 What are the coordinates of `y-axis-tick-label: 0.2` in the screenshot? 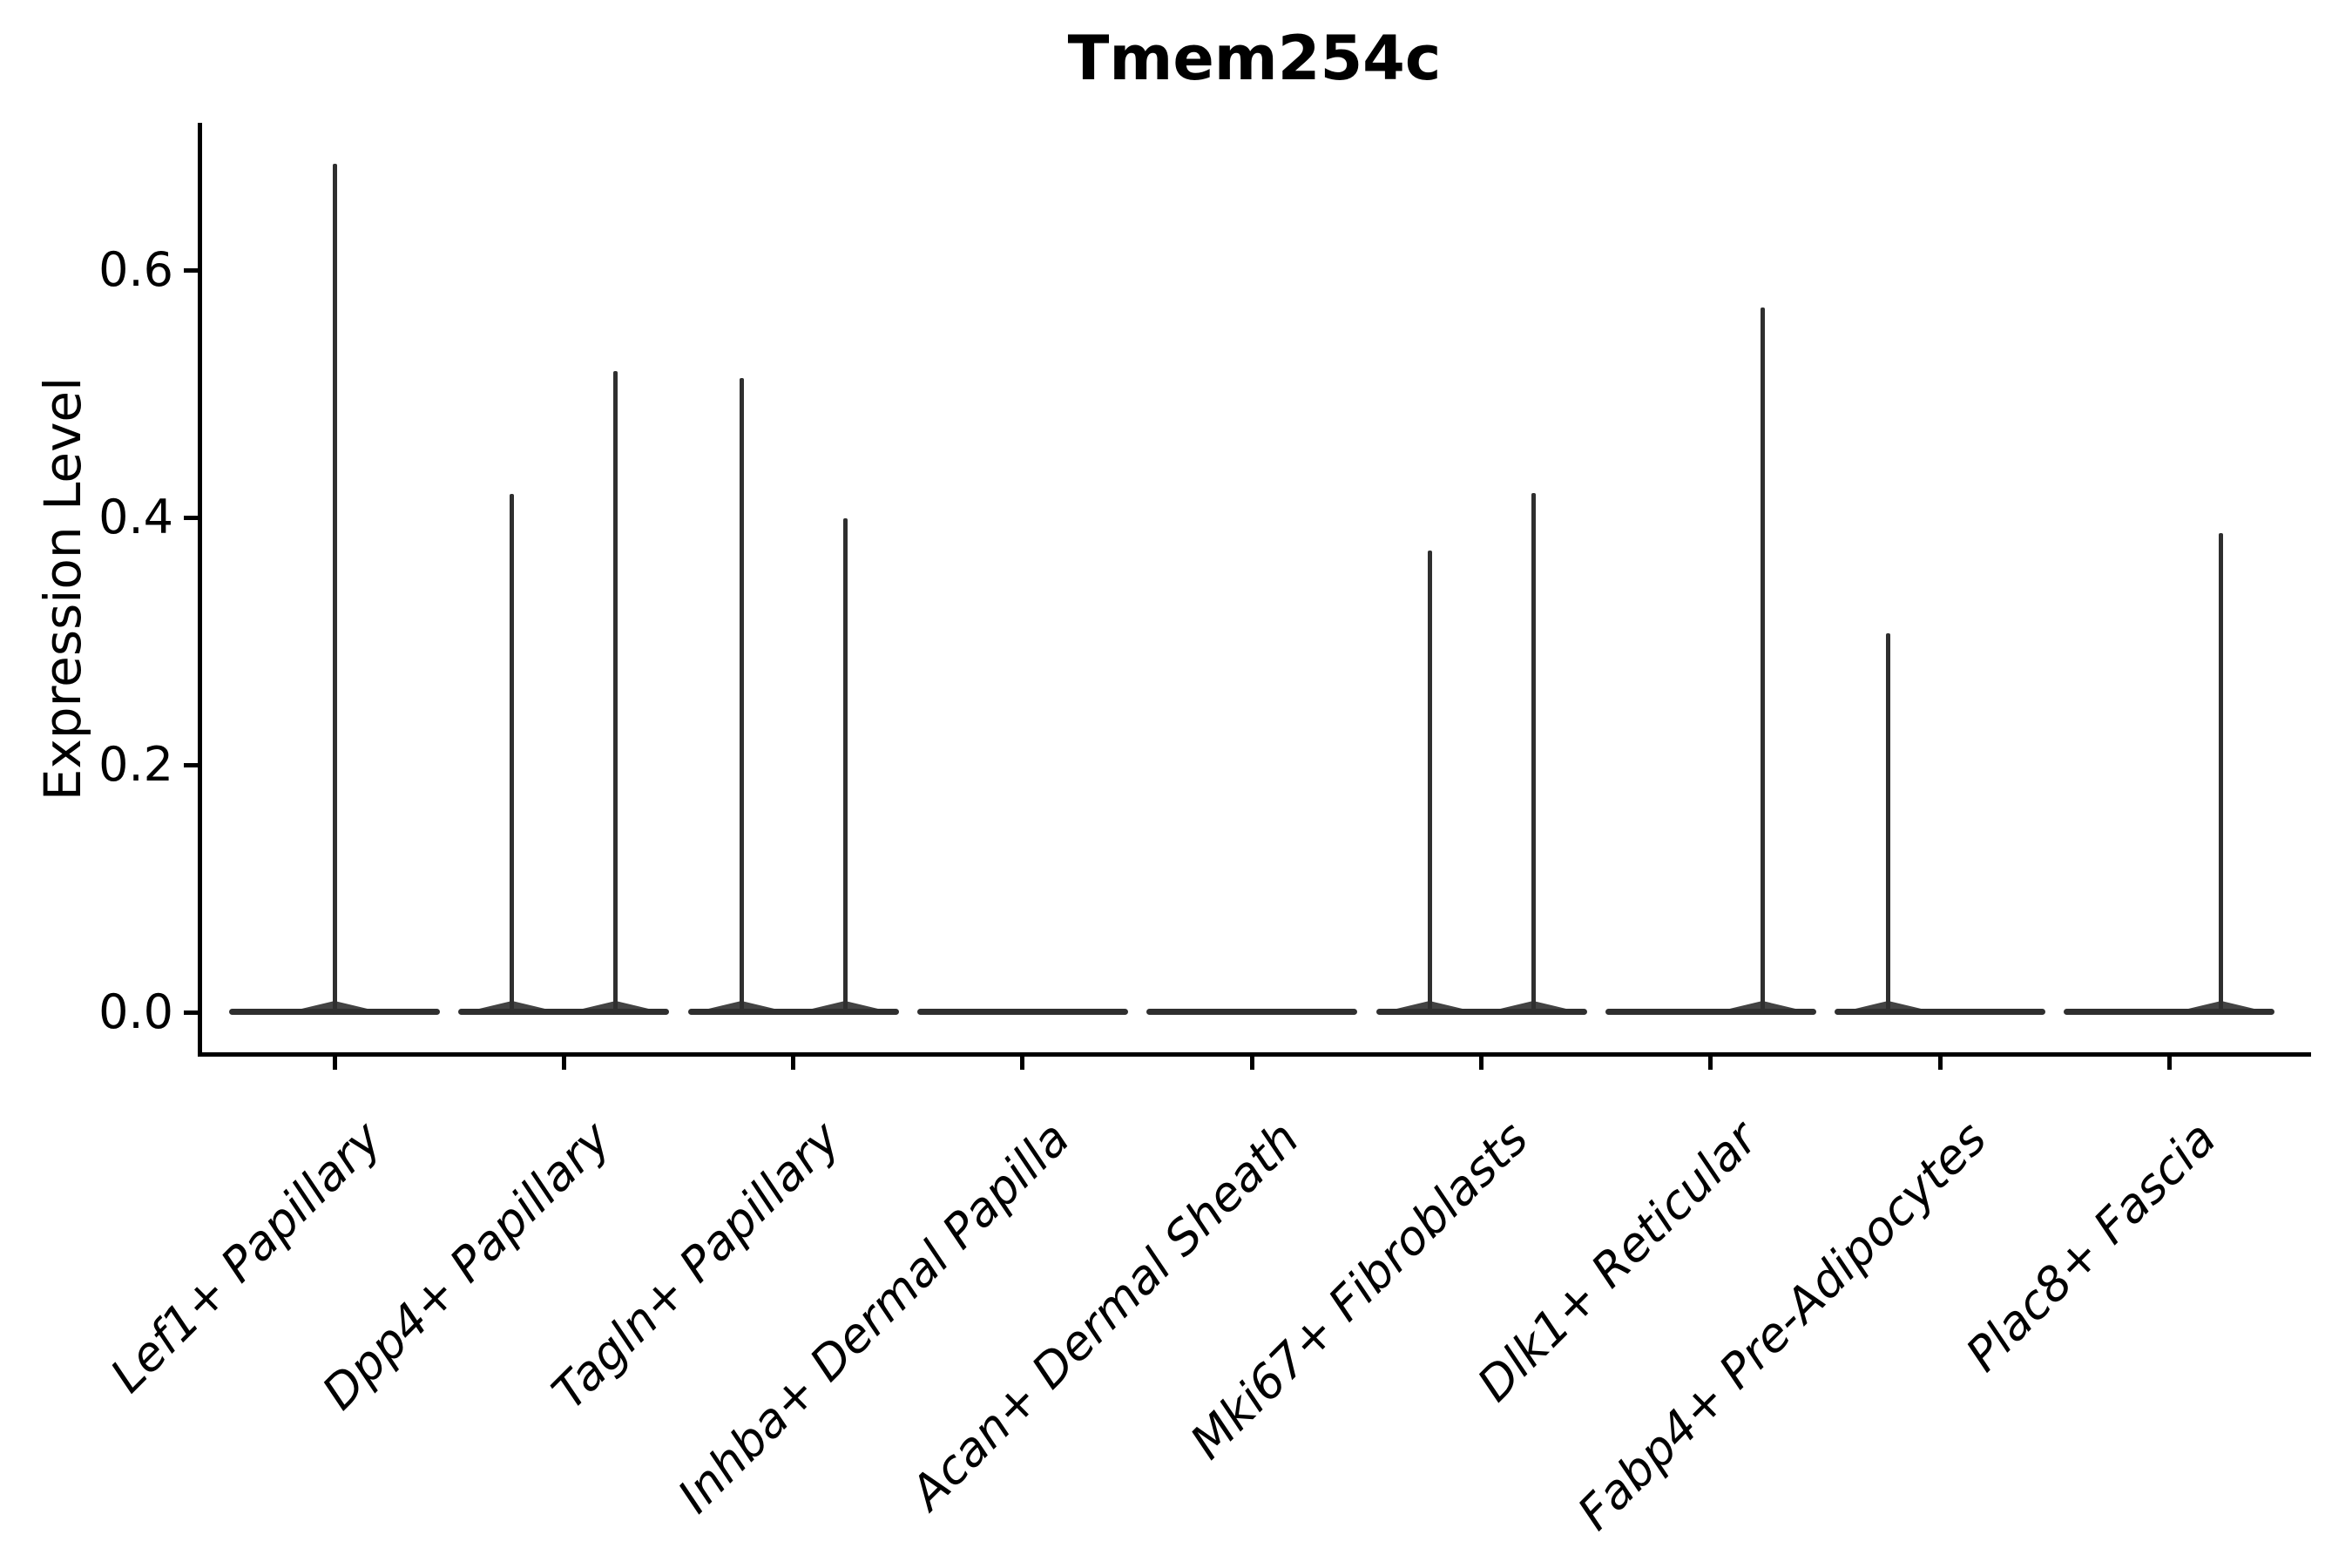 It's located at (135, 764).